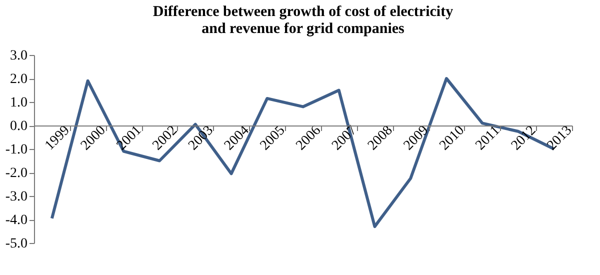 The width and height of the screenshot is (600, 275). What do you see at coordinates (16, 150) in the screenshot?
I see `y-tick-label: -1.0` at bounding box center [16, 150].